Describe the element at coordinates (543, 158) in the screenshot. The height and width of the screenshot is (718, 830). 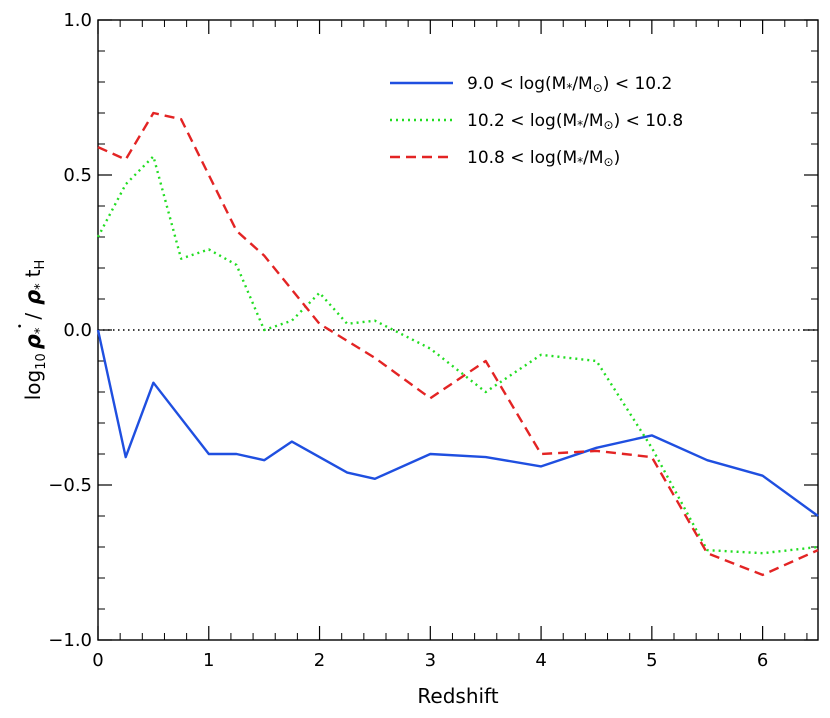
I see `legend-label-3: 10.8 < log(M*/M⊙)` at that location.